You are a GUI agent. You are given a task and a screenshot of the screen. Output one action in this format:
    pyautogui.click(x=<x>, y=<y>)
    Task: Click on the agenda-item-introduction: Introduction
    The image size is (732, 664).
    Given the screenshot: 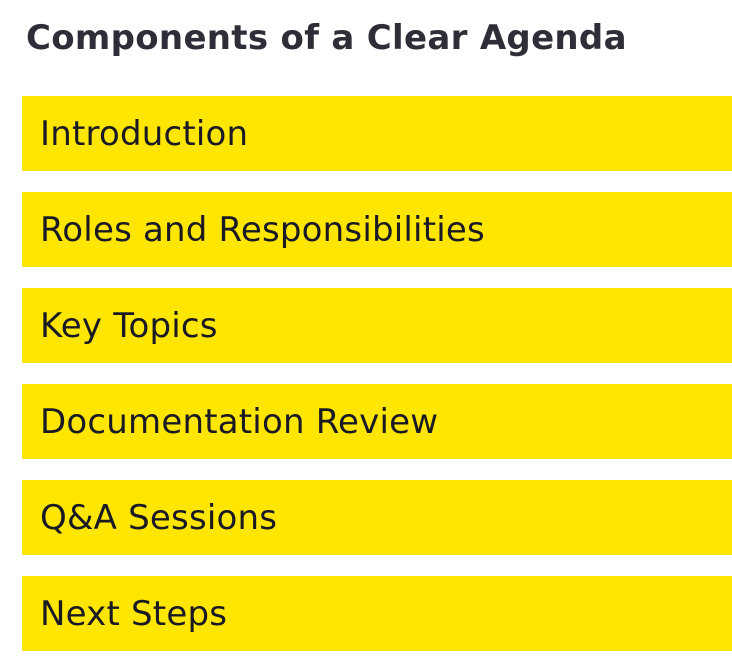 What is the action you would take?
    pyautogui.click(x=377, y=133)
    